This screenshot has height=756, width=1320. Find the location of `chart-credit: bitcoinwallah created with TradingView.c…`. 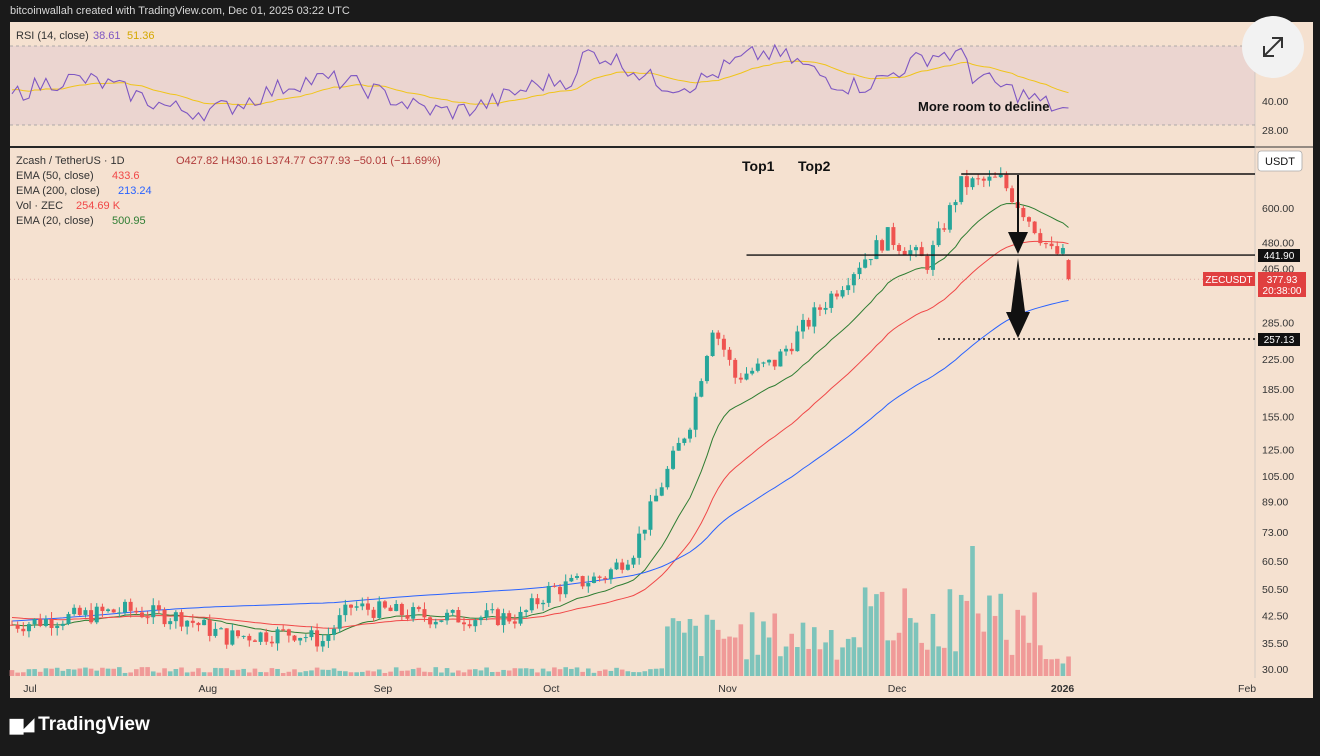

chart-credit: bitcoinwallah created with TradingView.c… is located at coordinates (180, 11).